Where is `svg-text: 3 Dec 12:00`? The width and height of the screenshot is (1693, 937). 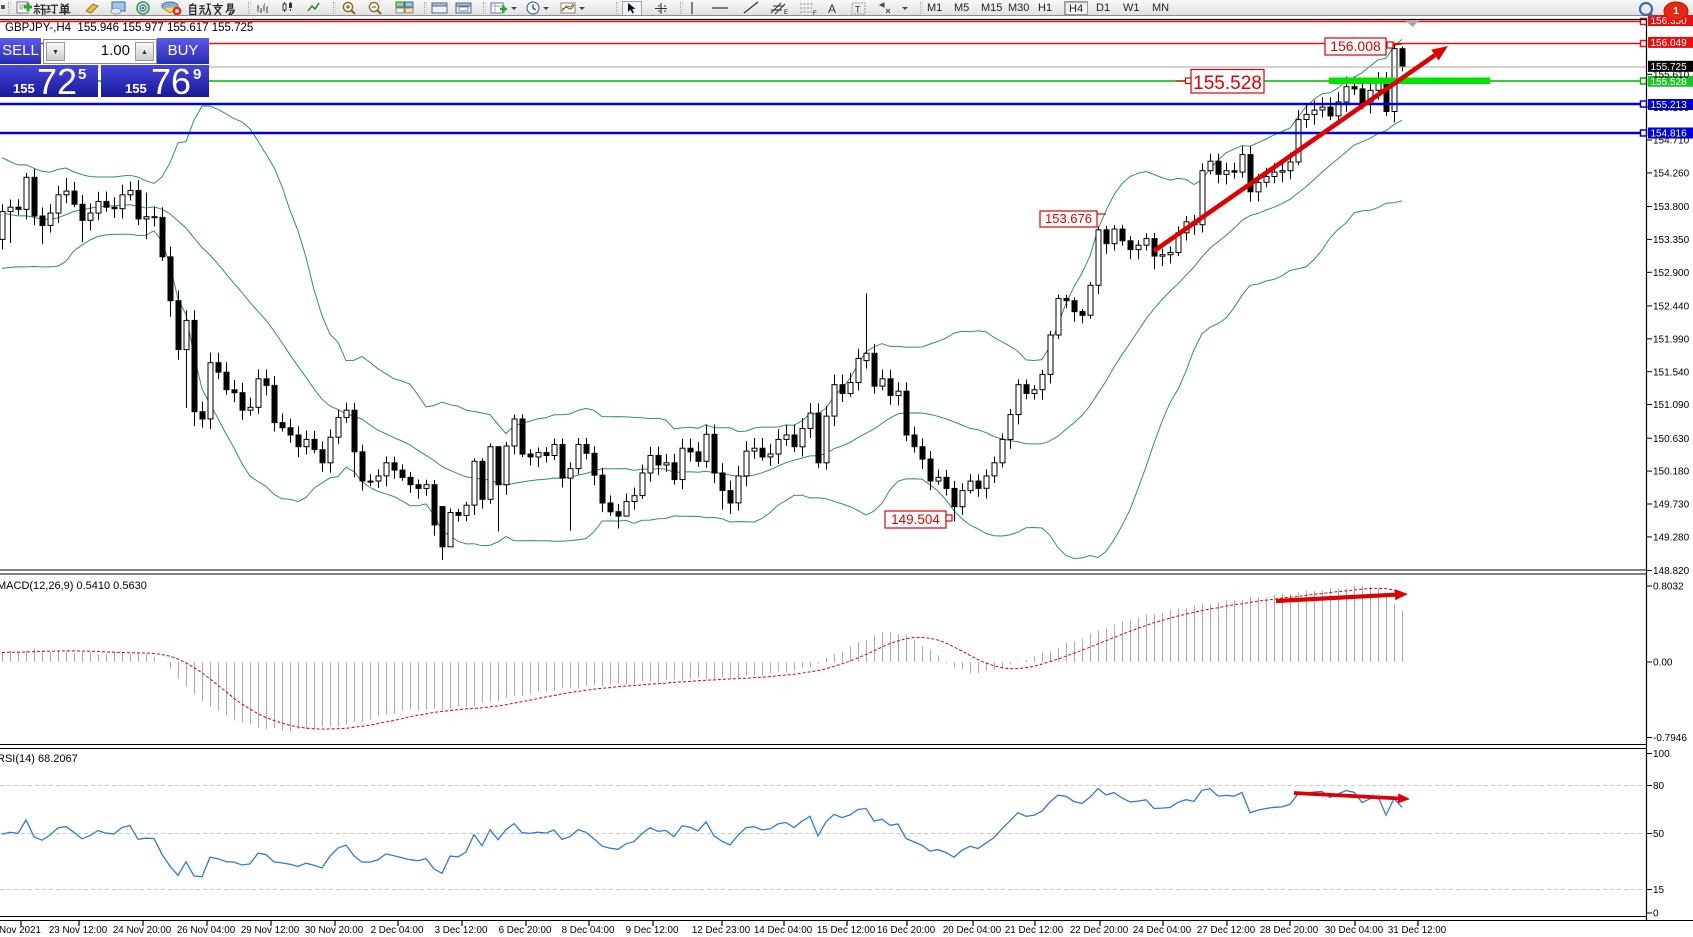
svg-text: 3 Dec 12:00 is located at coordinates (461, 930).